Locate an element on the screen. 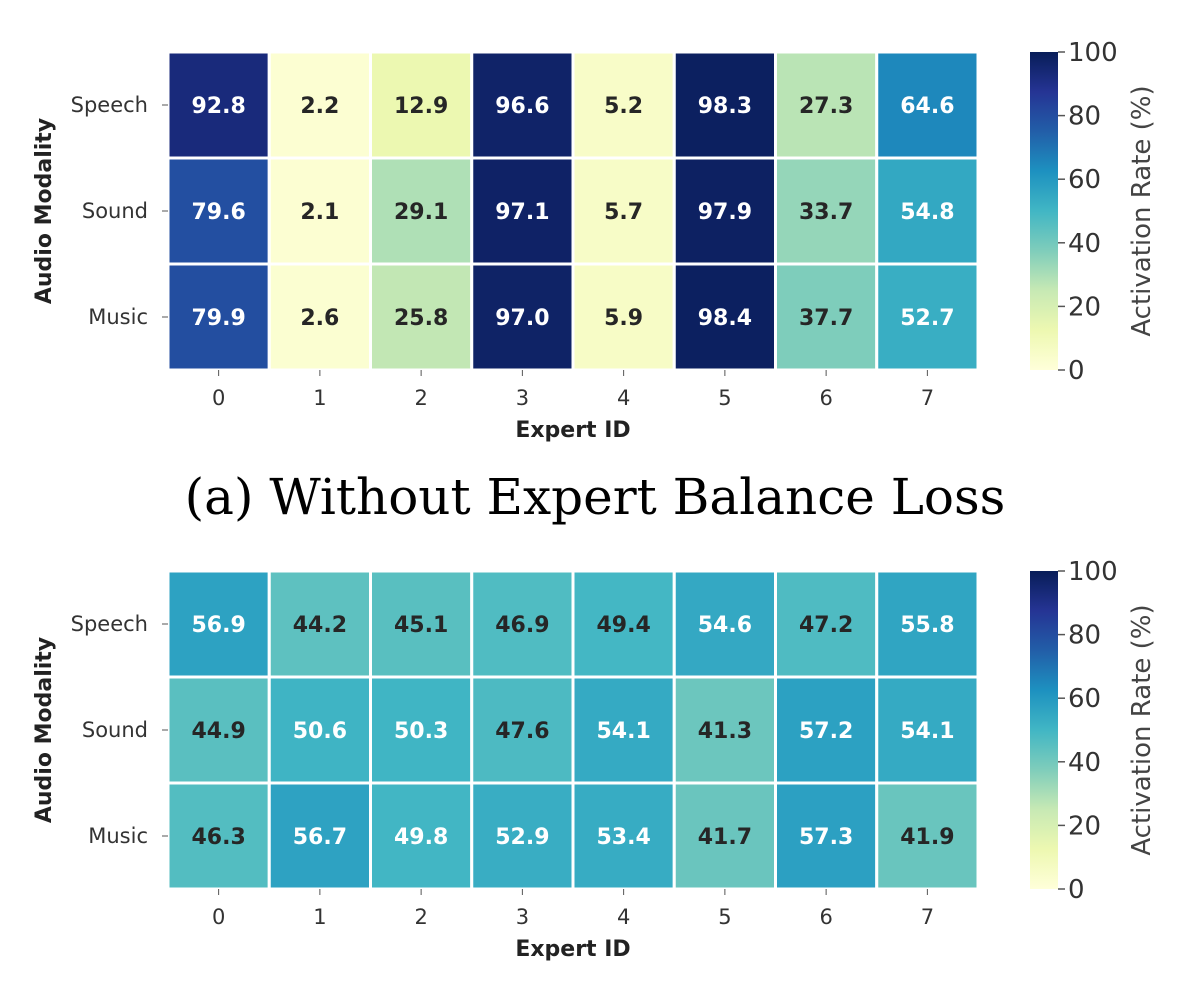  cell-value-label: 98.3 is located at coordinates (725, 106).